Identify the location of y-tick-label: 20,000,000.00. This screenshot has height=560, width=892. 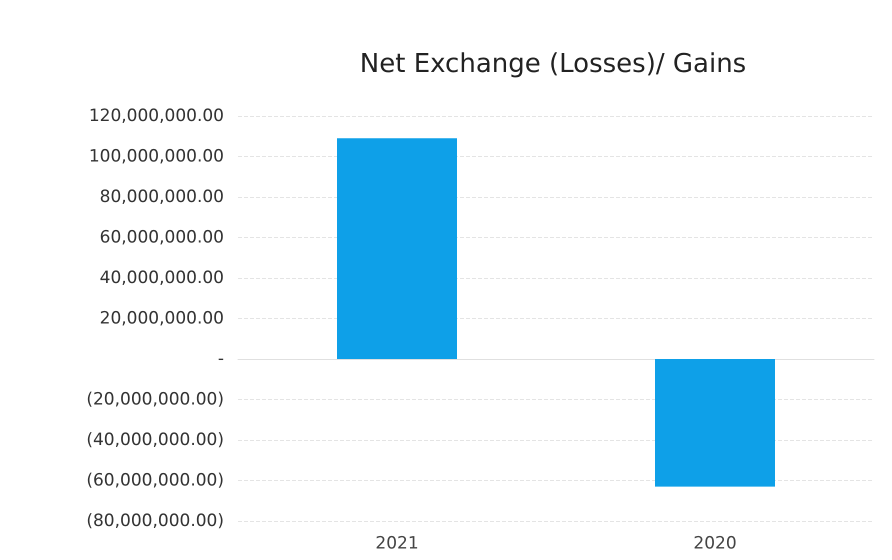
(162, 318).